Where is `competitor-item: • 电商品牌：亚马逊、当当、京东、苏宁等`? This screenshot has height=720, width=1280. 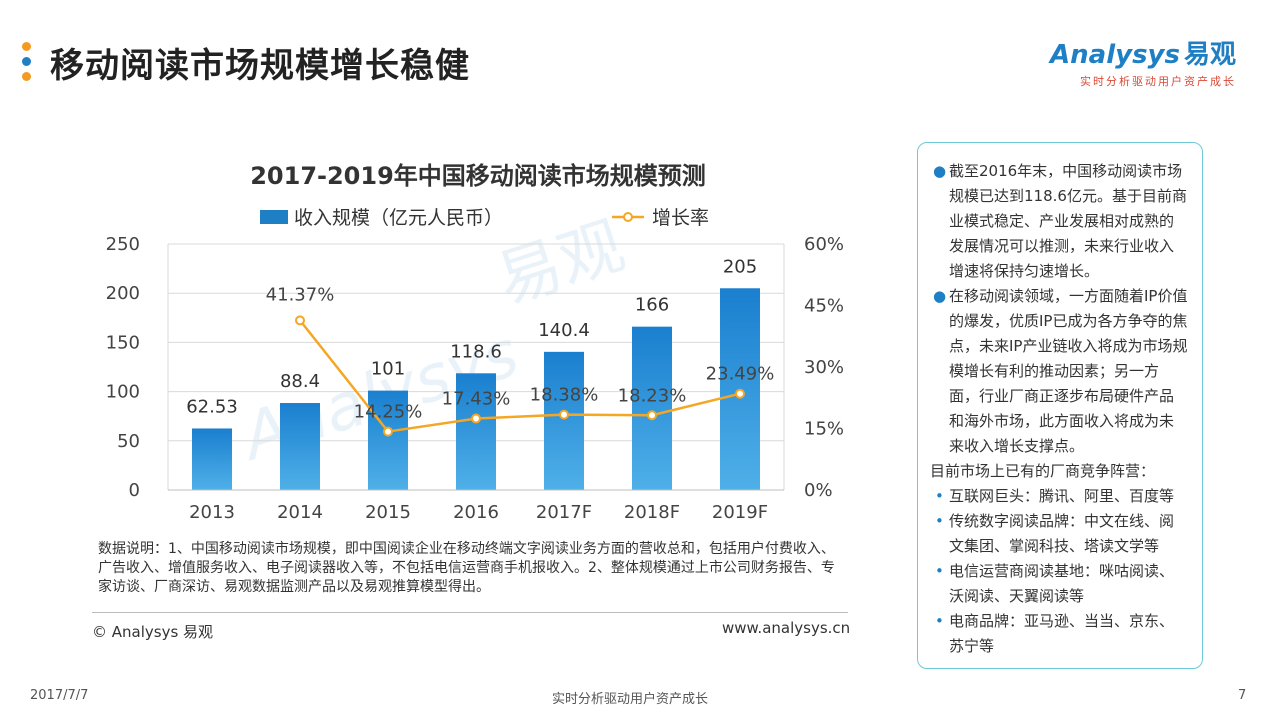 competitor-item: • 电商品牌：亚马逊、当当、京东、苏宁等 is located at coordinates (1059, 634).